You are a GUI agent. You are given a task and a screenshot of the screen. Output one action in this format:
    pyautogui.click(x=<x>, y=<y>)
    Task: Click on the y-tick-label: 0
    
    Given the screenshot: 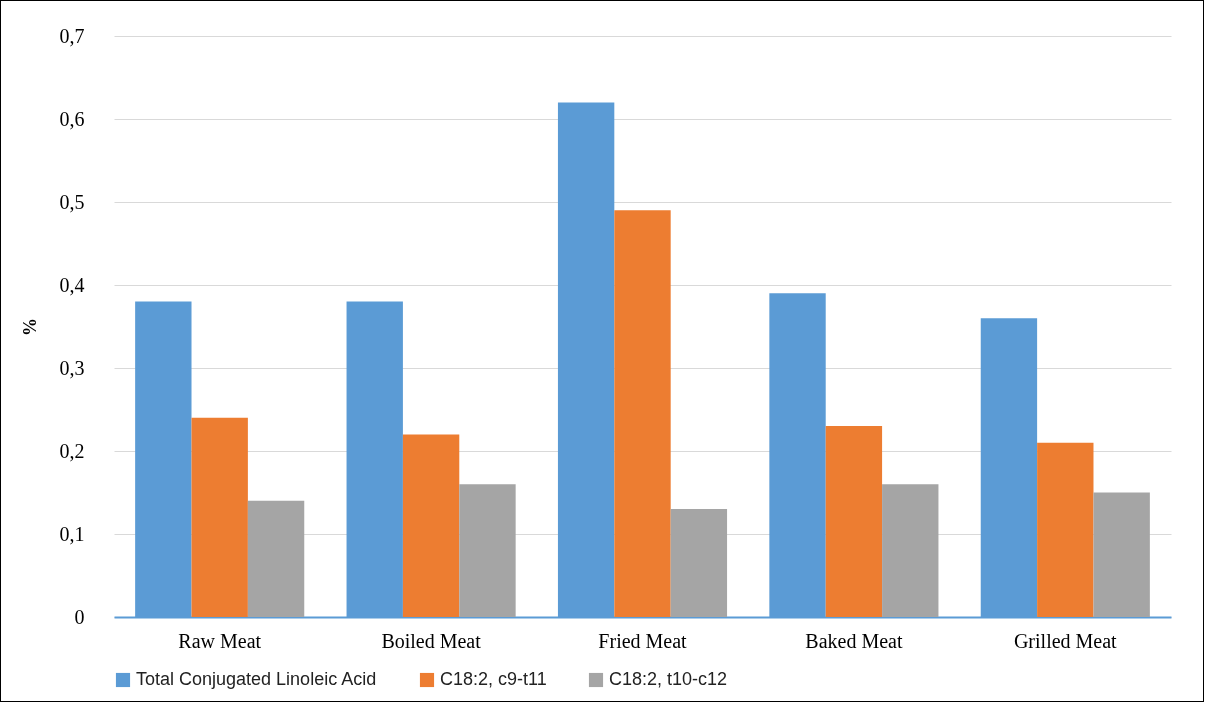 What is the action you would take?
    pyautogui.click(x=79, y=616)
    